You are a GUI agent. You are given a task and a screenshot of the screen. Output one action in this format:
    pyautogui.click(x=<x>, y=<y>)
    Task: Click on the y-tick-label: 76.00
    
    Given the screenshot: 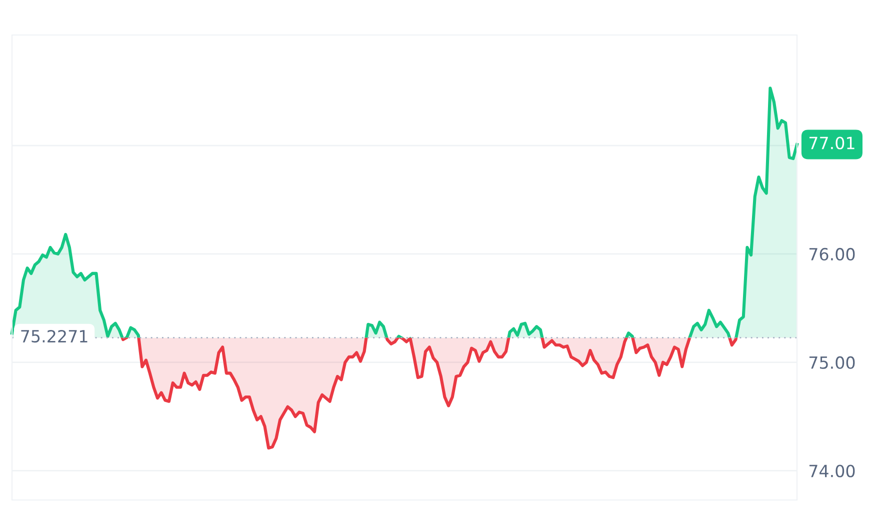 What is the action you would take?
    pyautogui.click(x=832, y=254)
    